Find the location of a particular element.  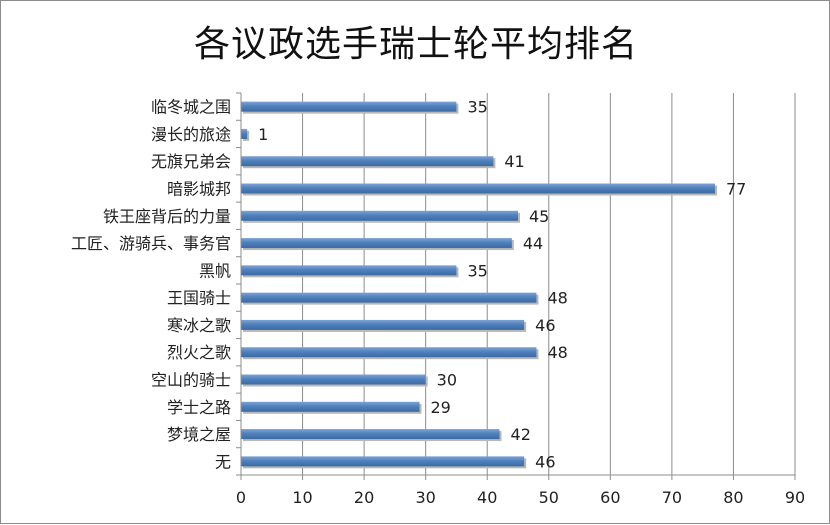

bar-value-label: 30 is located at coordinates (447, 380).